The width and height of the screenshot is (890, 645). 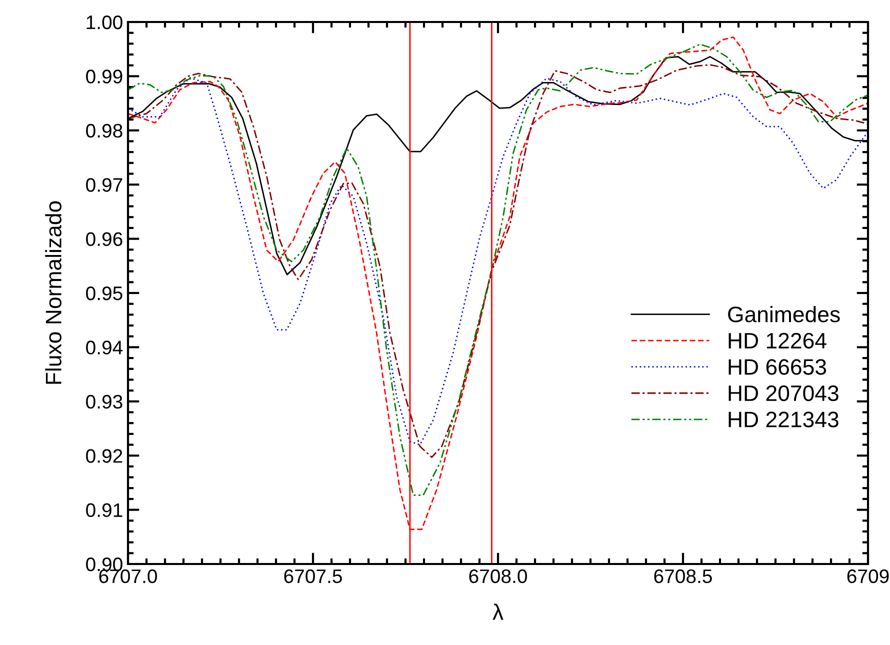 What do you see at coordinates (128, 576) in the screenshot?
I see `x-tick-label: 6707.0` at bounding box center [128, 576].